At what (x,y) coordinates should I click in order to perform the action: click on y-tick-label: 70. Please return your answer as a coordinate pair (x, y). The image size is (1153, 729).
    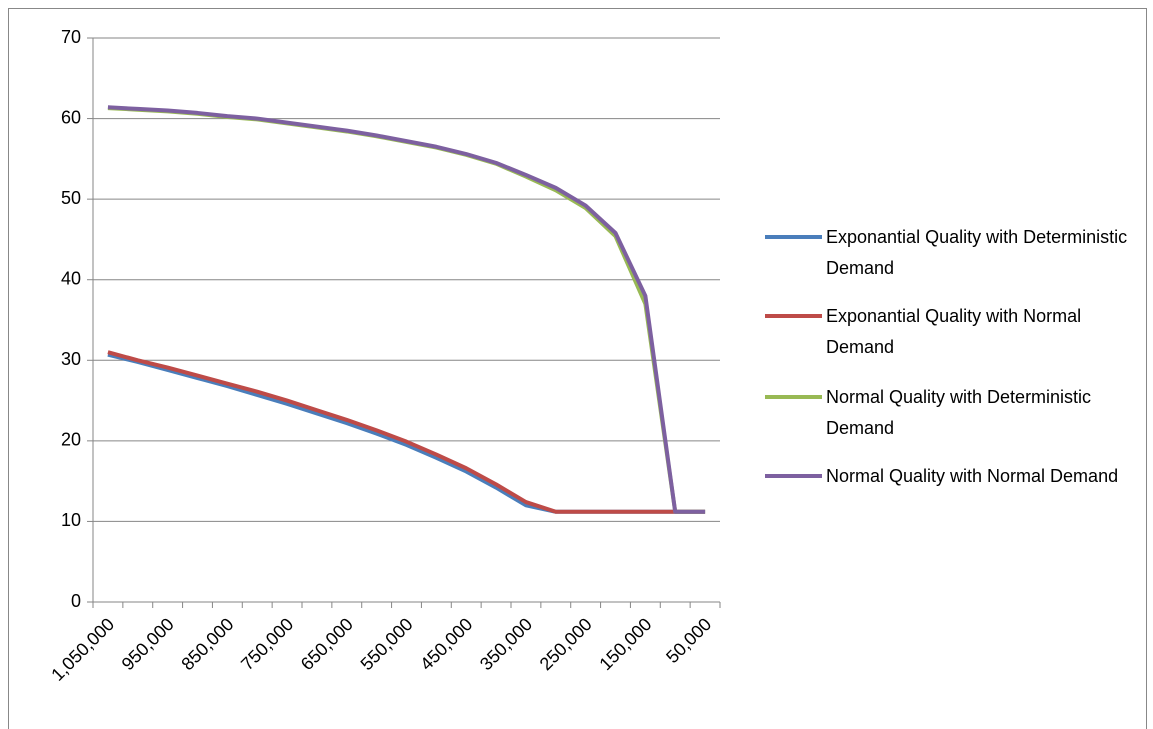
    Looking at the image, I should click on (71, 37).